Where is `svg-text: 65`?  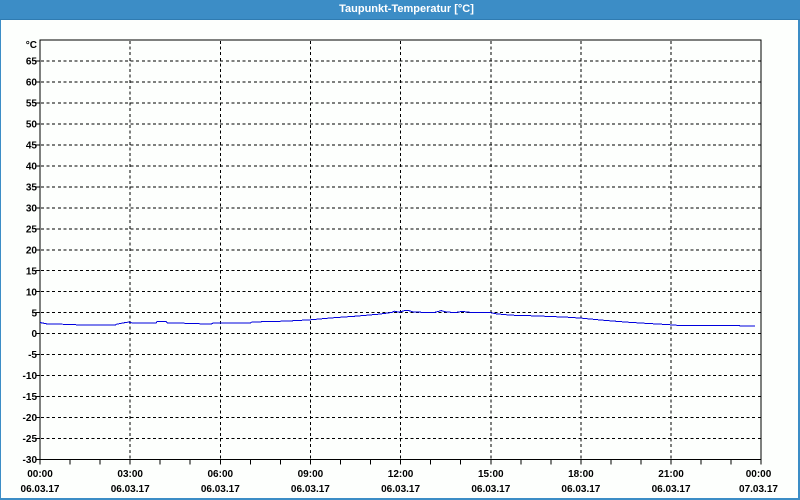 svg-text: 65 is located at coordinates (32, 62).